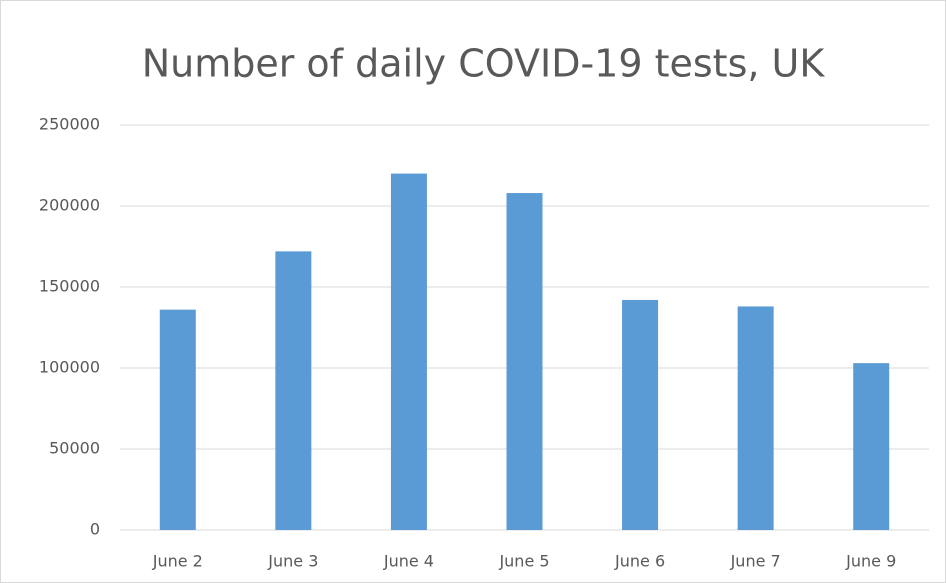 Image resolution: width=946 pixels, height=583 pixels. Describe the element at coordinates (755, 561) in the screenshot. I see `x-tick-label: June 7` at that location.